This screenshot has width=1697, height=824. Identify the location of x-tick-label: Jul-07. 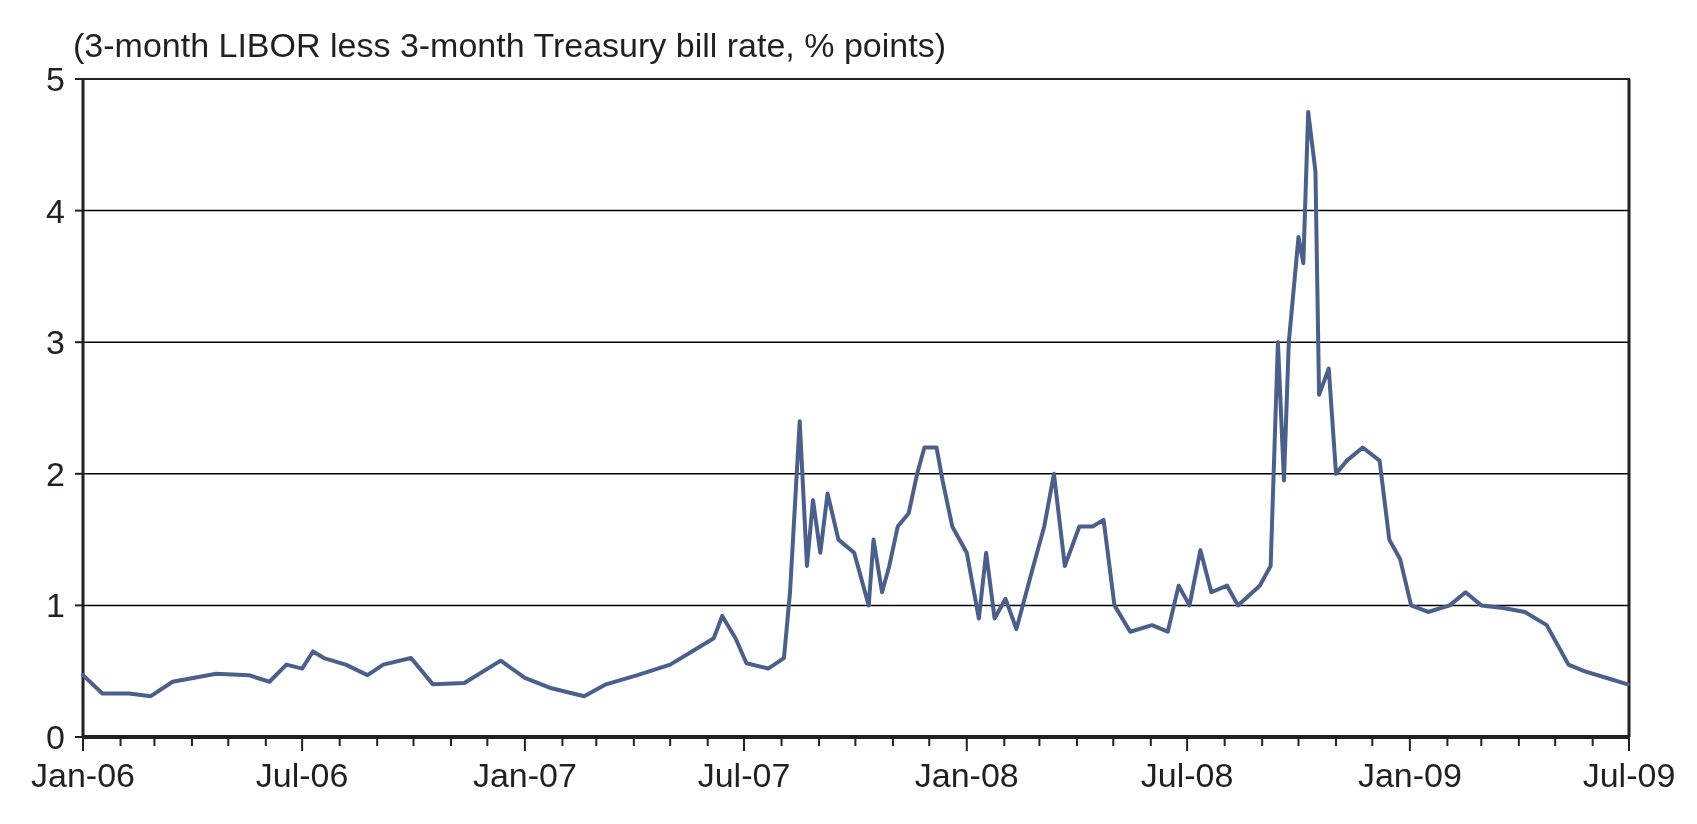
(744, 775).